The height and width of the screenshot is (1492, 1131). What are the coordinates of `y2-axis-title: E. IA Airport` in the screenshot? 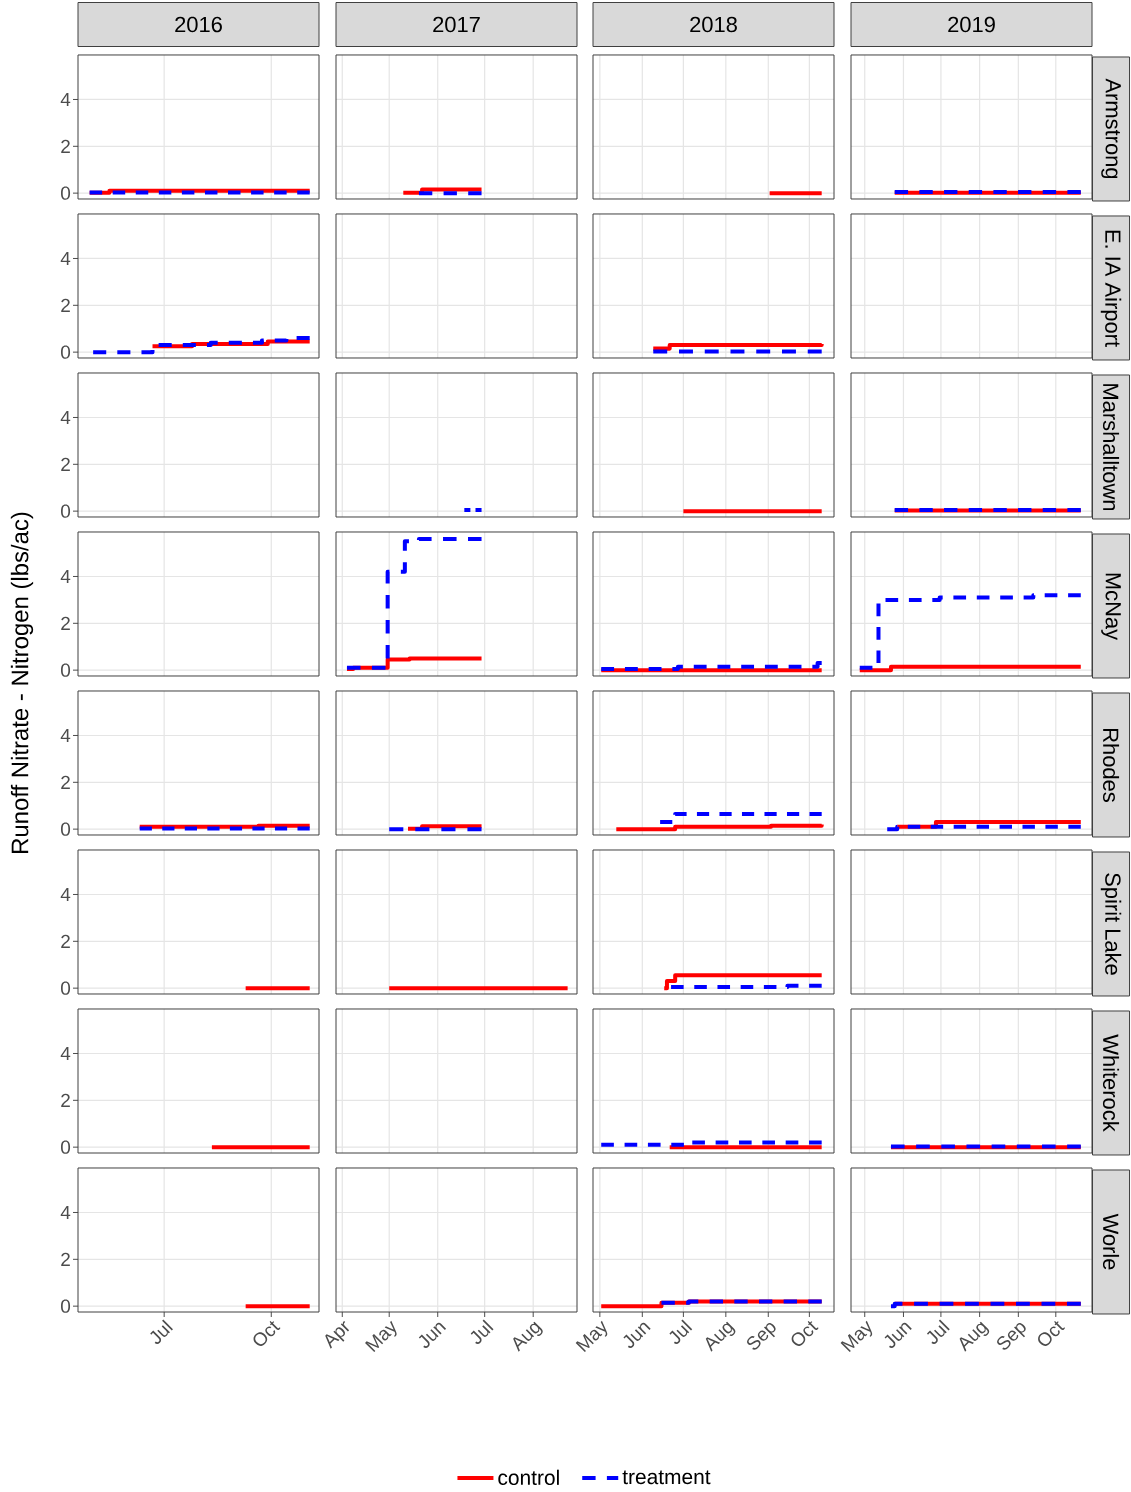 It's located at (1111, 288).